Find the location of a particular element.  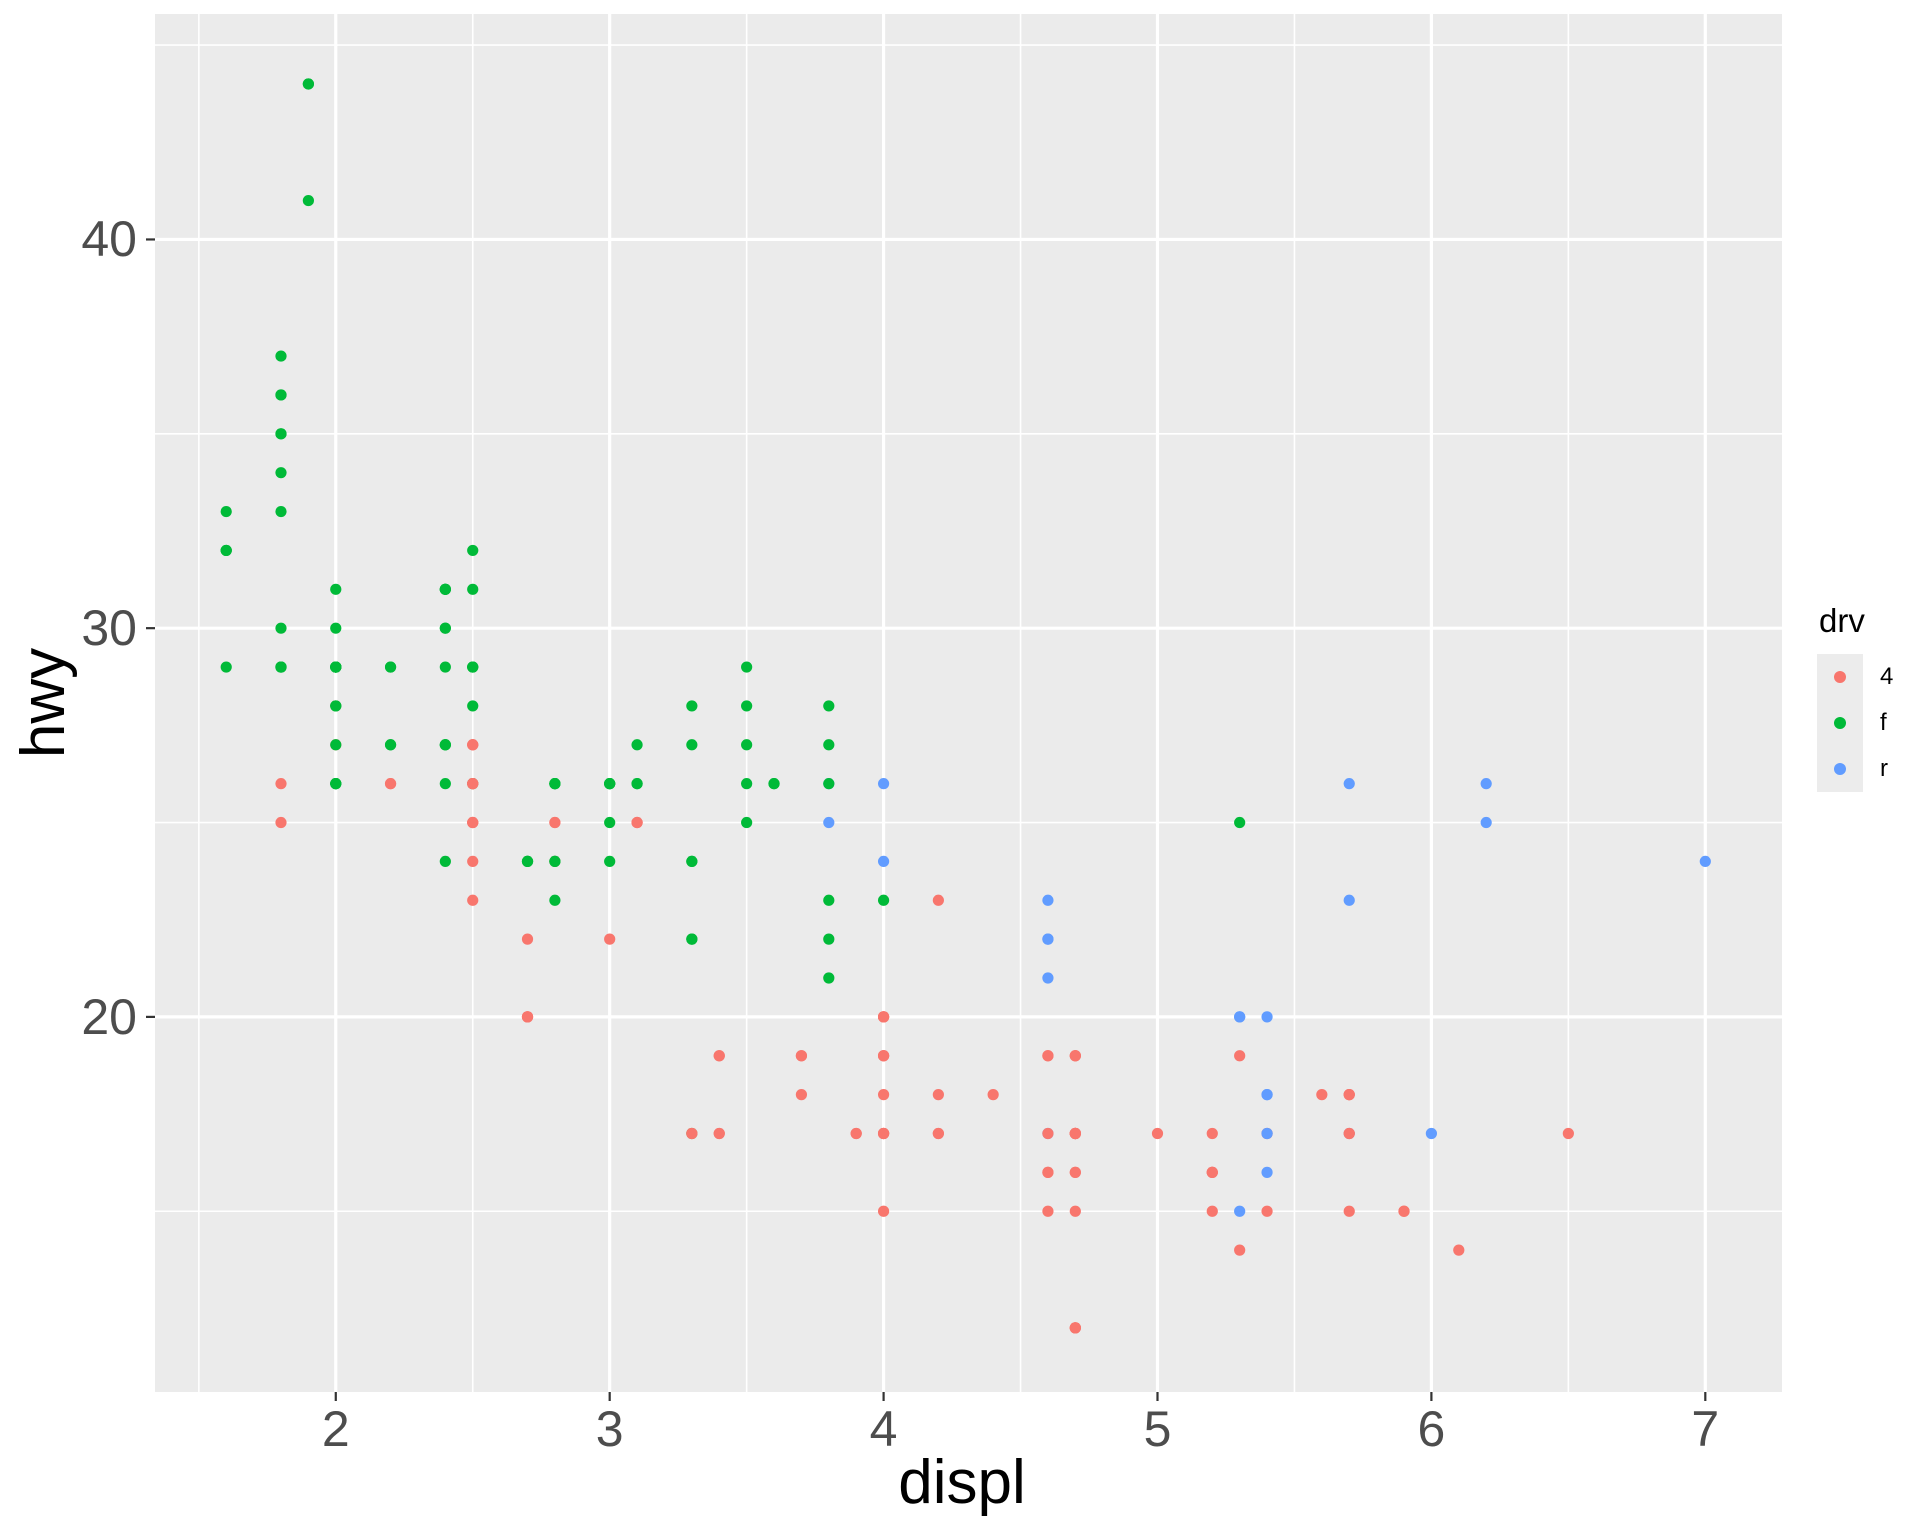

y-axis-title: hwy is located at coordinates (43, 703).